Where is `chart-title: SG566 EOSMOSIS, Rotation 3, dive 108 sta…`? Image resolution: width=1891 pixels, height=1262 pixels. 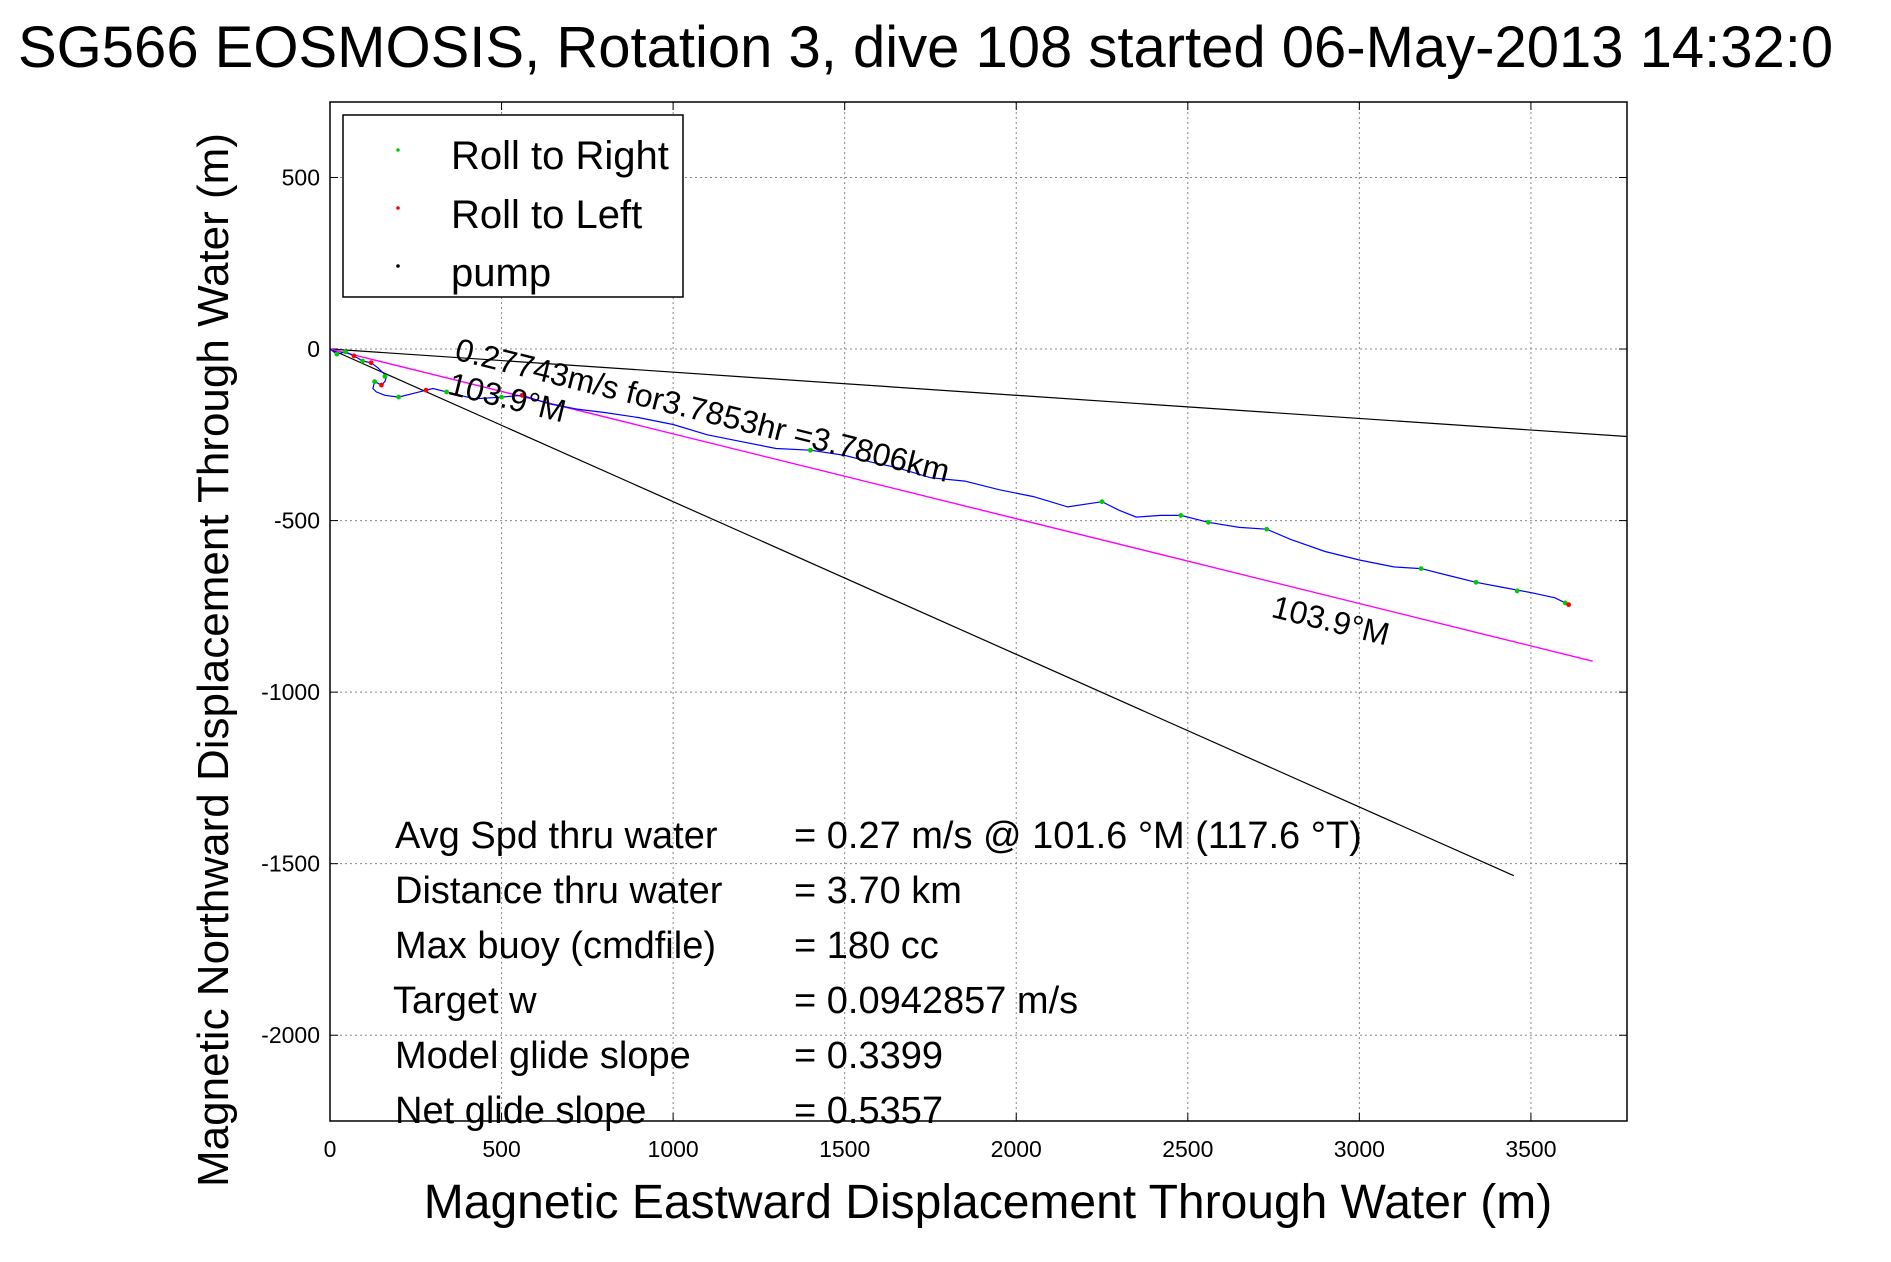 chart-title: SG566 EOSMOSIS, Rotation 3, dive 108 sta… is located at coordinates (925, 47).